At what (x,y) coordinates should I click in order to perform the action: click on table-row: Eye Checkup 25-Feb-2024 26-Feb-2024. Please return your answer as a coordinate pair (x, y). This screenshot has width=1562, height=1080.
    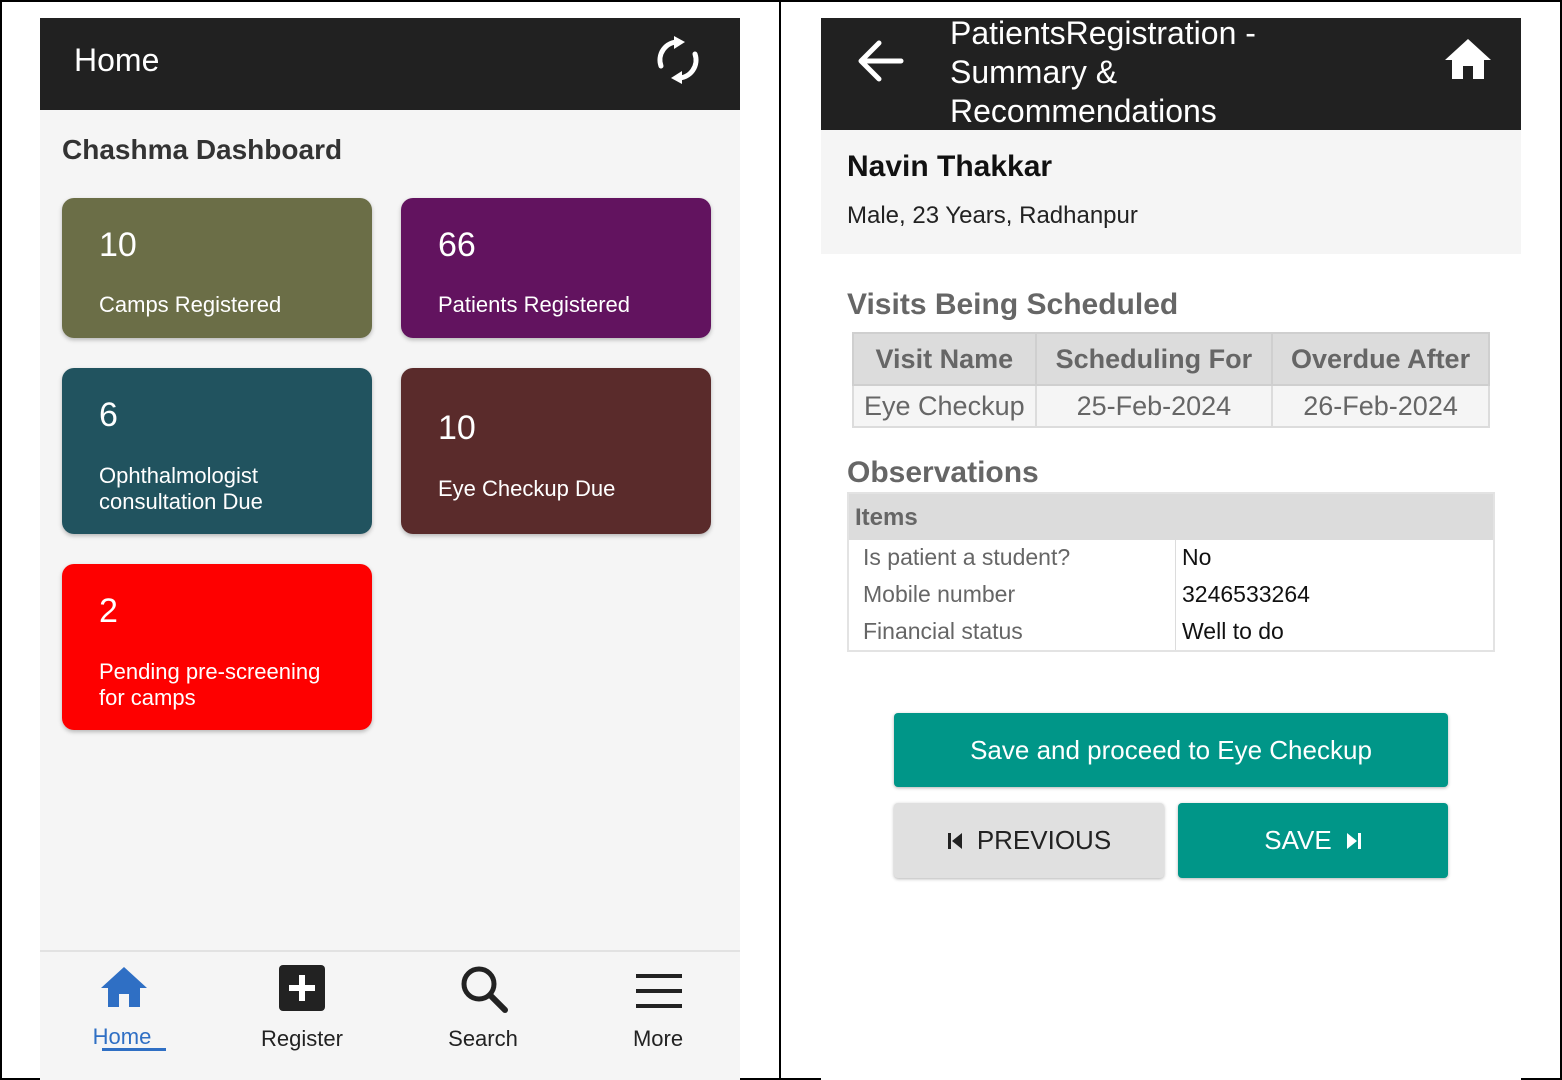
    Looking at the image, I should click on (1171, 406).